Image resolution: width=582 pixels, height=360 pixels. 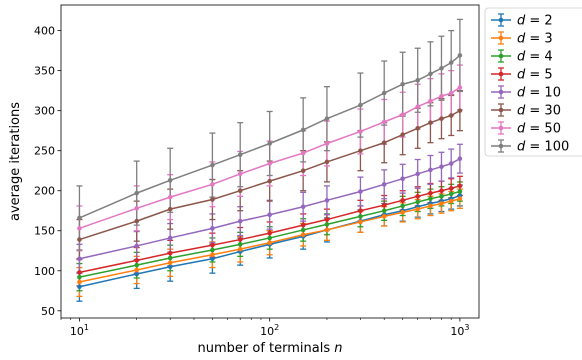 What do you see at coordinates (44, 71) in the screenshot?
I see `y-tick-label: 350` at bounding box center [44, 71].